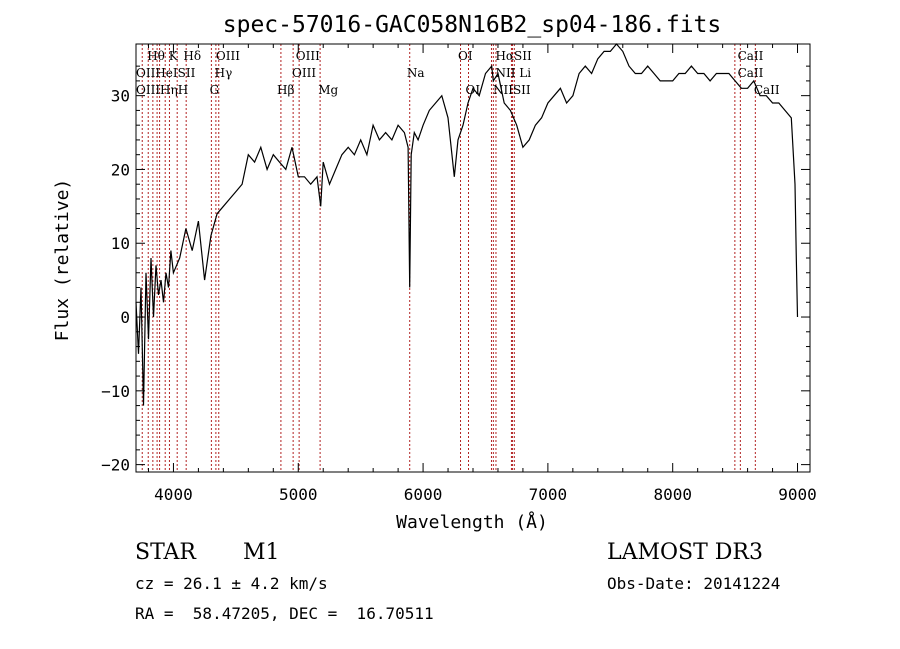 The image size is (900, 649). Describe the element at coordinates (513, 56) in the screenshot. I see `line-label-5: HαSII` at that location.